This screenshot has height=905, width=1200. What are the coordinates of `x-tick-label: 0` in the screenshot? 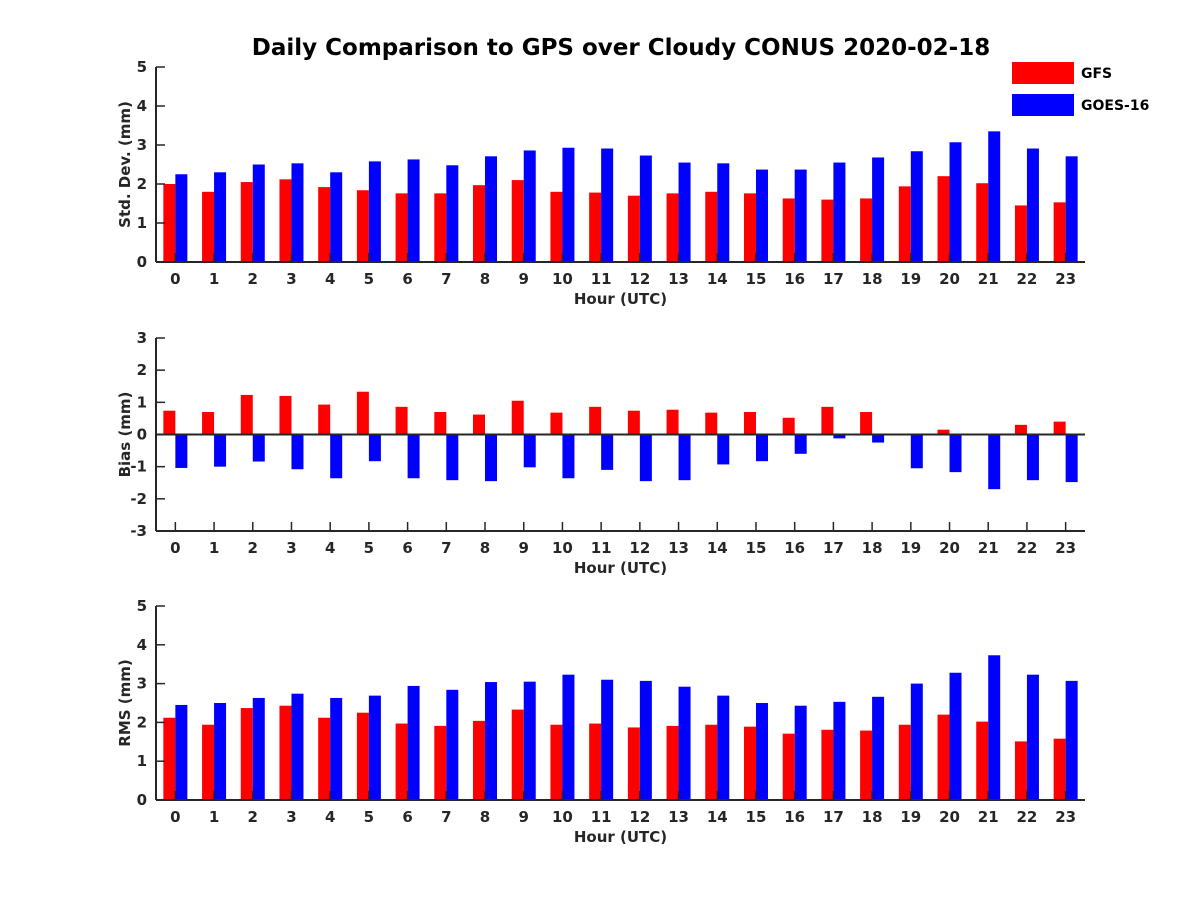 It's located at (175, 817).